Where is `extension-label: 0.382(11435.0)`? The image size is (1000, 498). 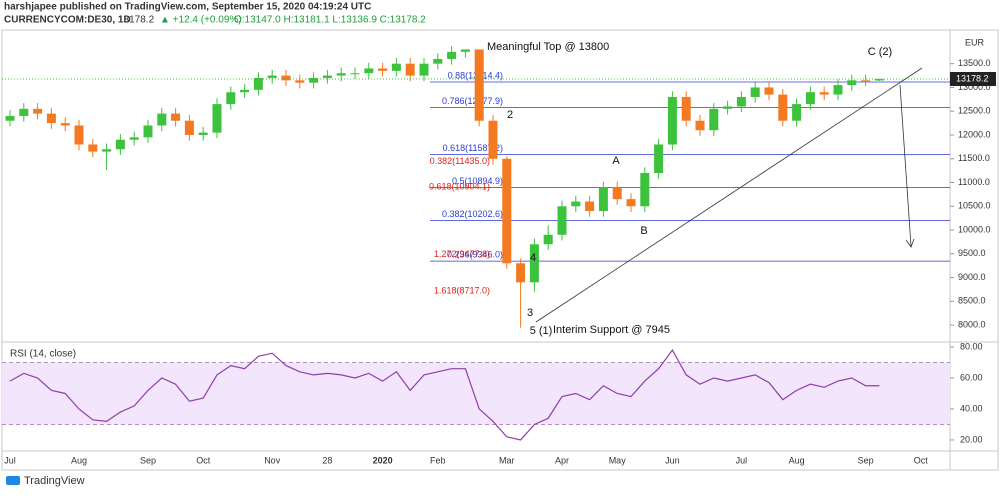 extension-label: 0.382(11435.0) is located at coordinates (460, 161).